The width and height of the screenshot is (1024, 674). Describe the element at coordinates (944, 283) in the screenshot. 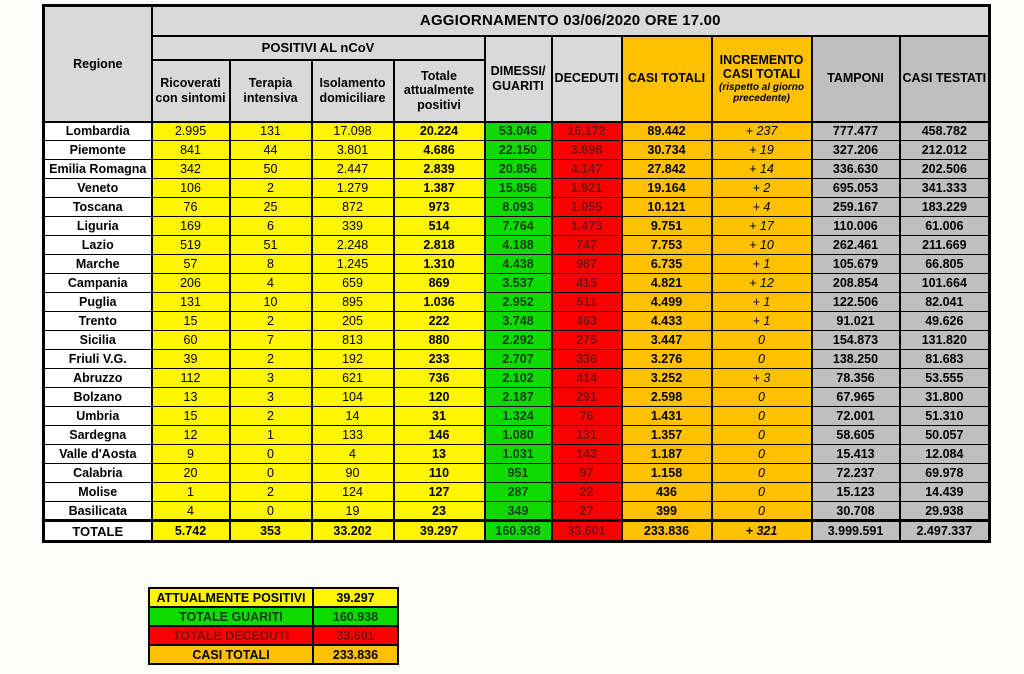

I see `casi-testati-cell: 101.664` at that location.